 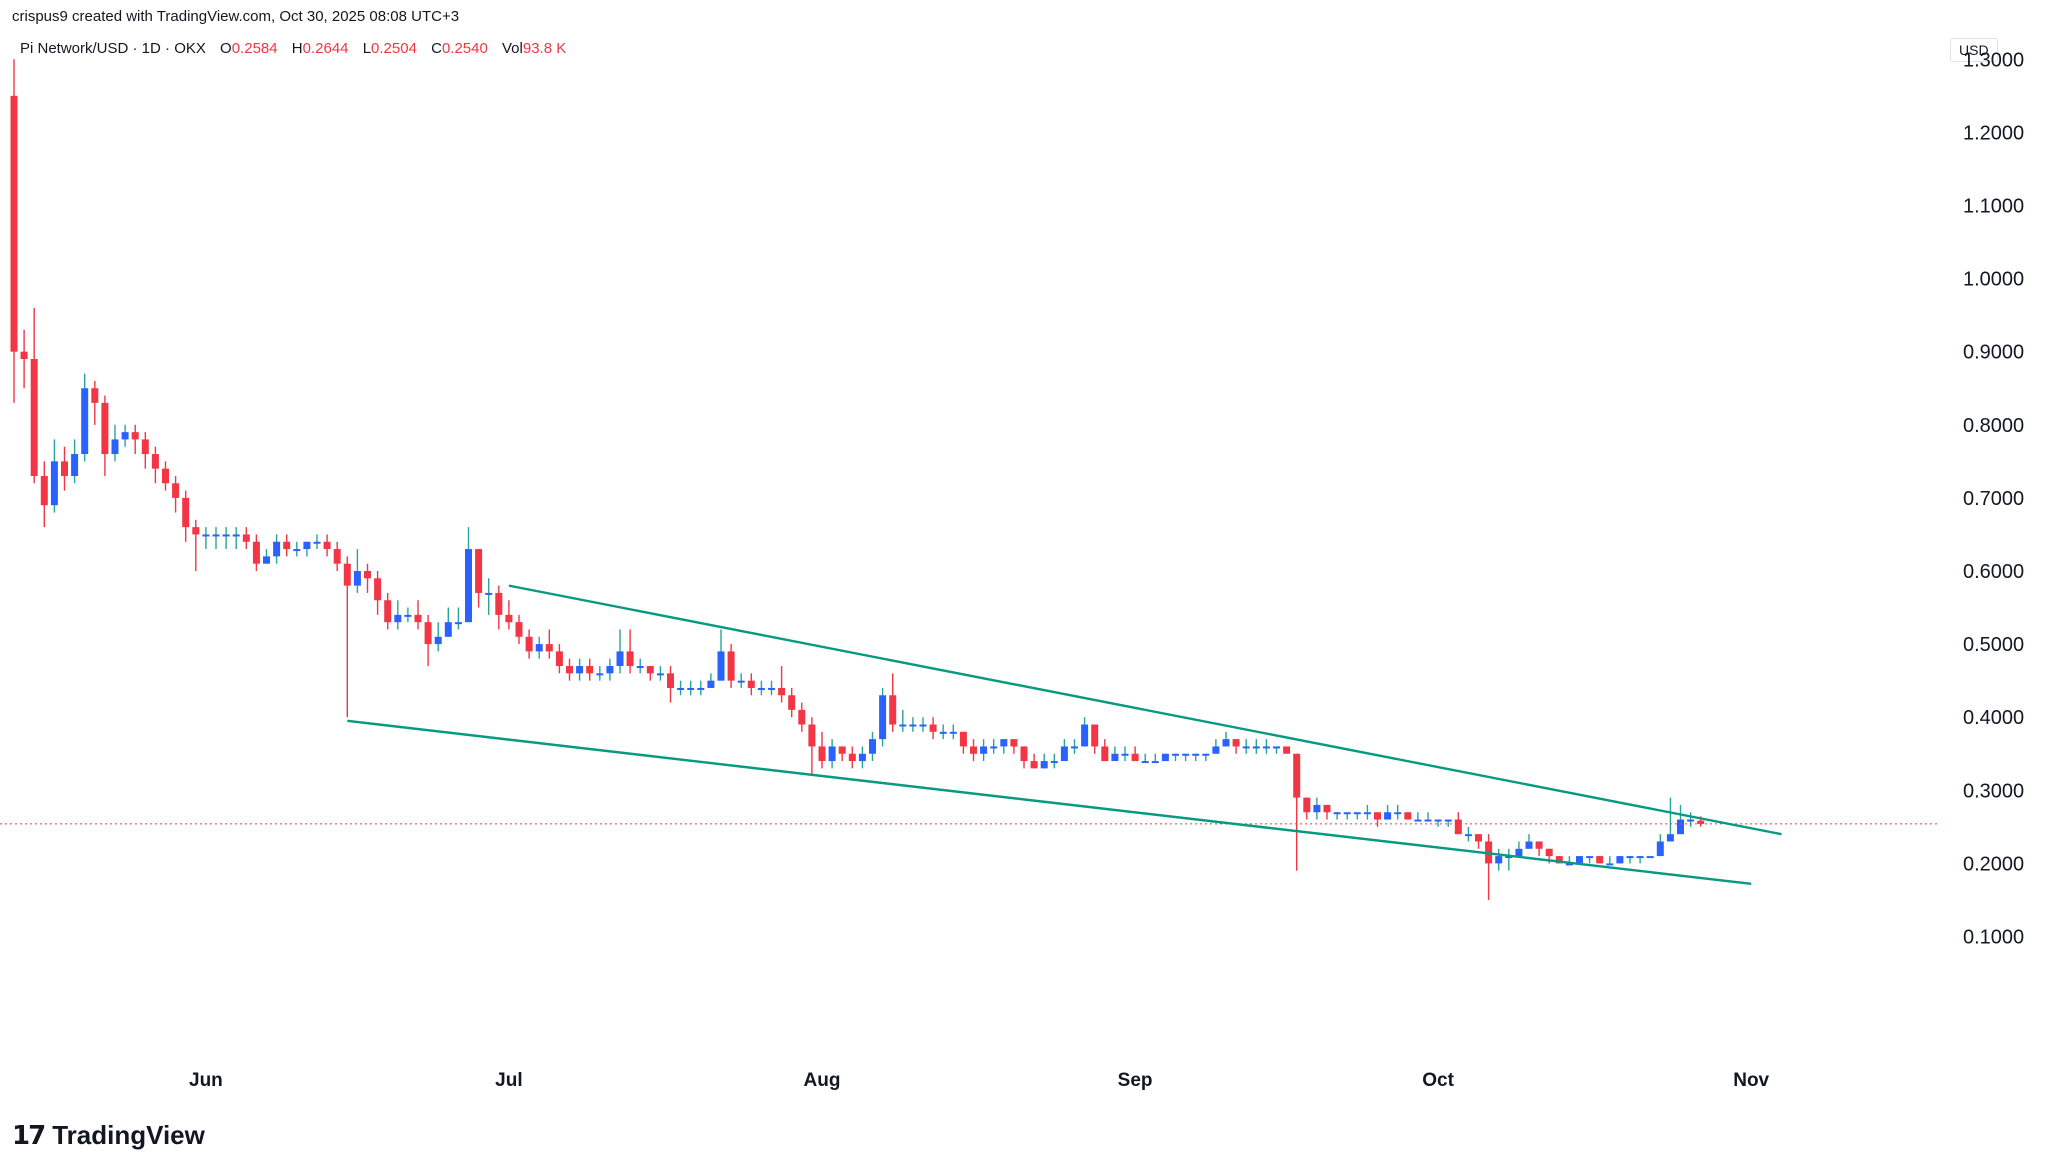 What do you see at coordinates (297, 48) in the screenshot?
I see `high-label: H` at bounding box center [297, 48].